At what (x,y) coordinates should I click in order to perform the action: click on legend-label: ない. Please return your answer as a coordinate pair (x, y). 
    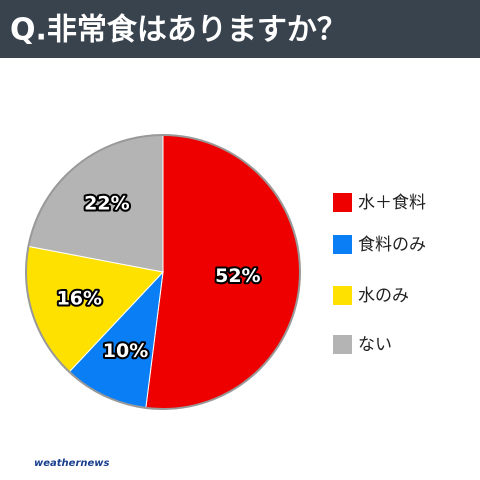
    Looking at the image, I should click on (375, 345).